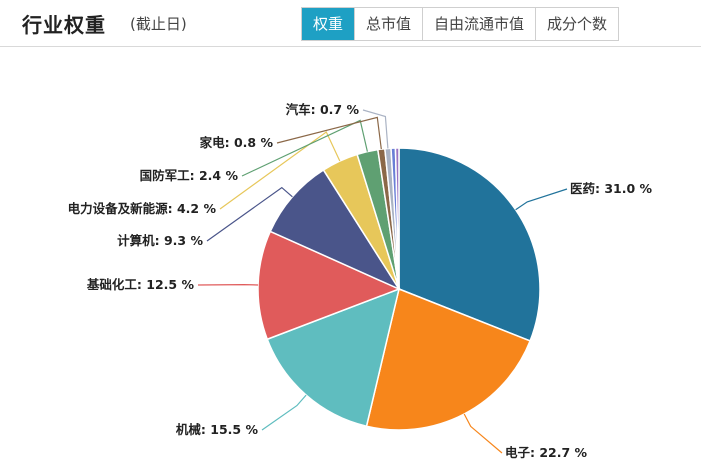 This screenshot has height=468, width=701. Describe the element at coordinates (189, 175) in the screenshot. I see `label-defense: 国防军工: 2.4 %` at that location.